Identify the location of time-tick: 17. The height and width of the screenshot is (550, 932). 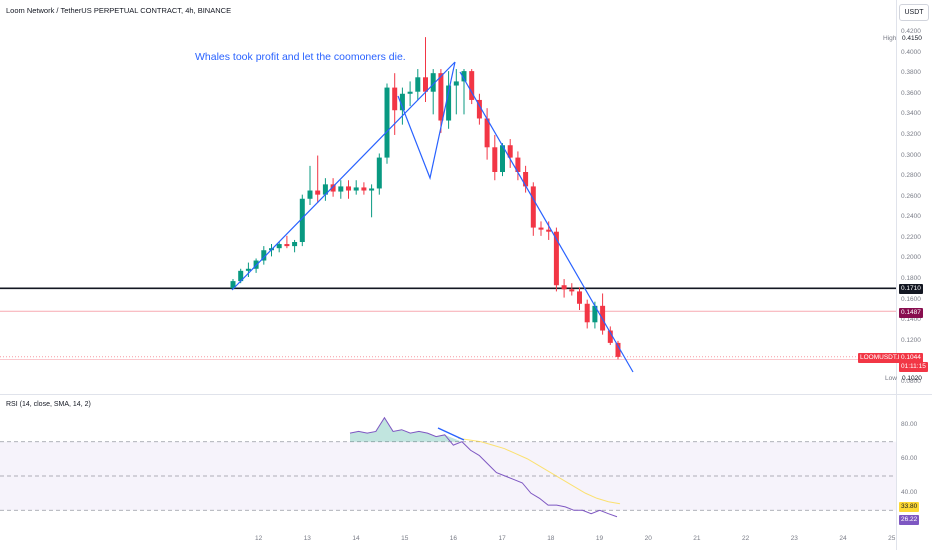
(502, 538).